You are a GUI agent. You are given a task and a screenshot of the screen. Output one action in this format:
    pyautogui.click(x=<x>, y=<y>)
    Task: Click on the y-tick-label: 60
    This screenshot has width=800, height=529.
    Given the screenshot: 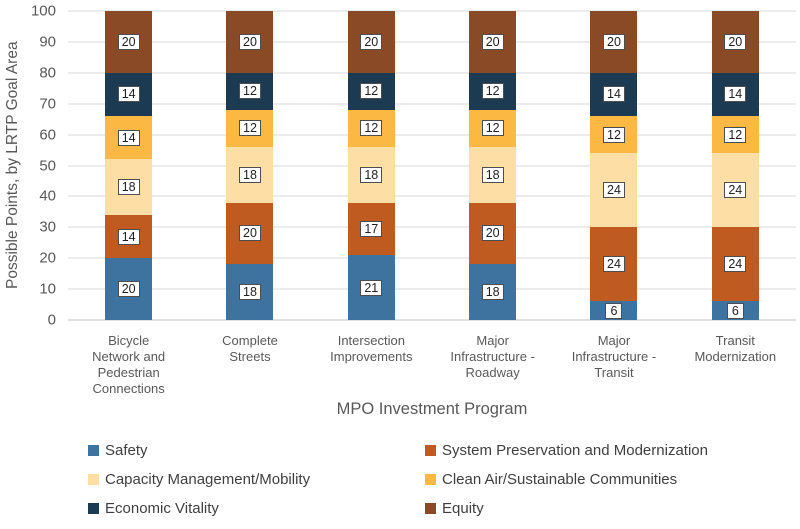 What is the action you would take?
    pyautogui.click(x=47, y=135)
    